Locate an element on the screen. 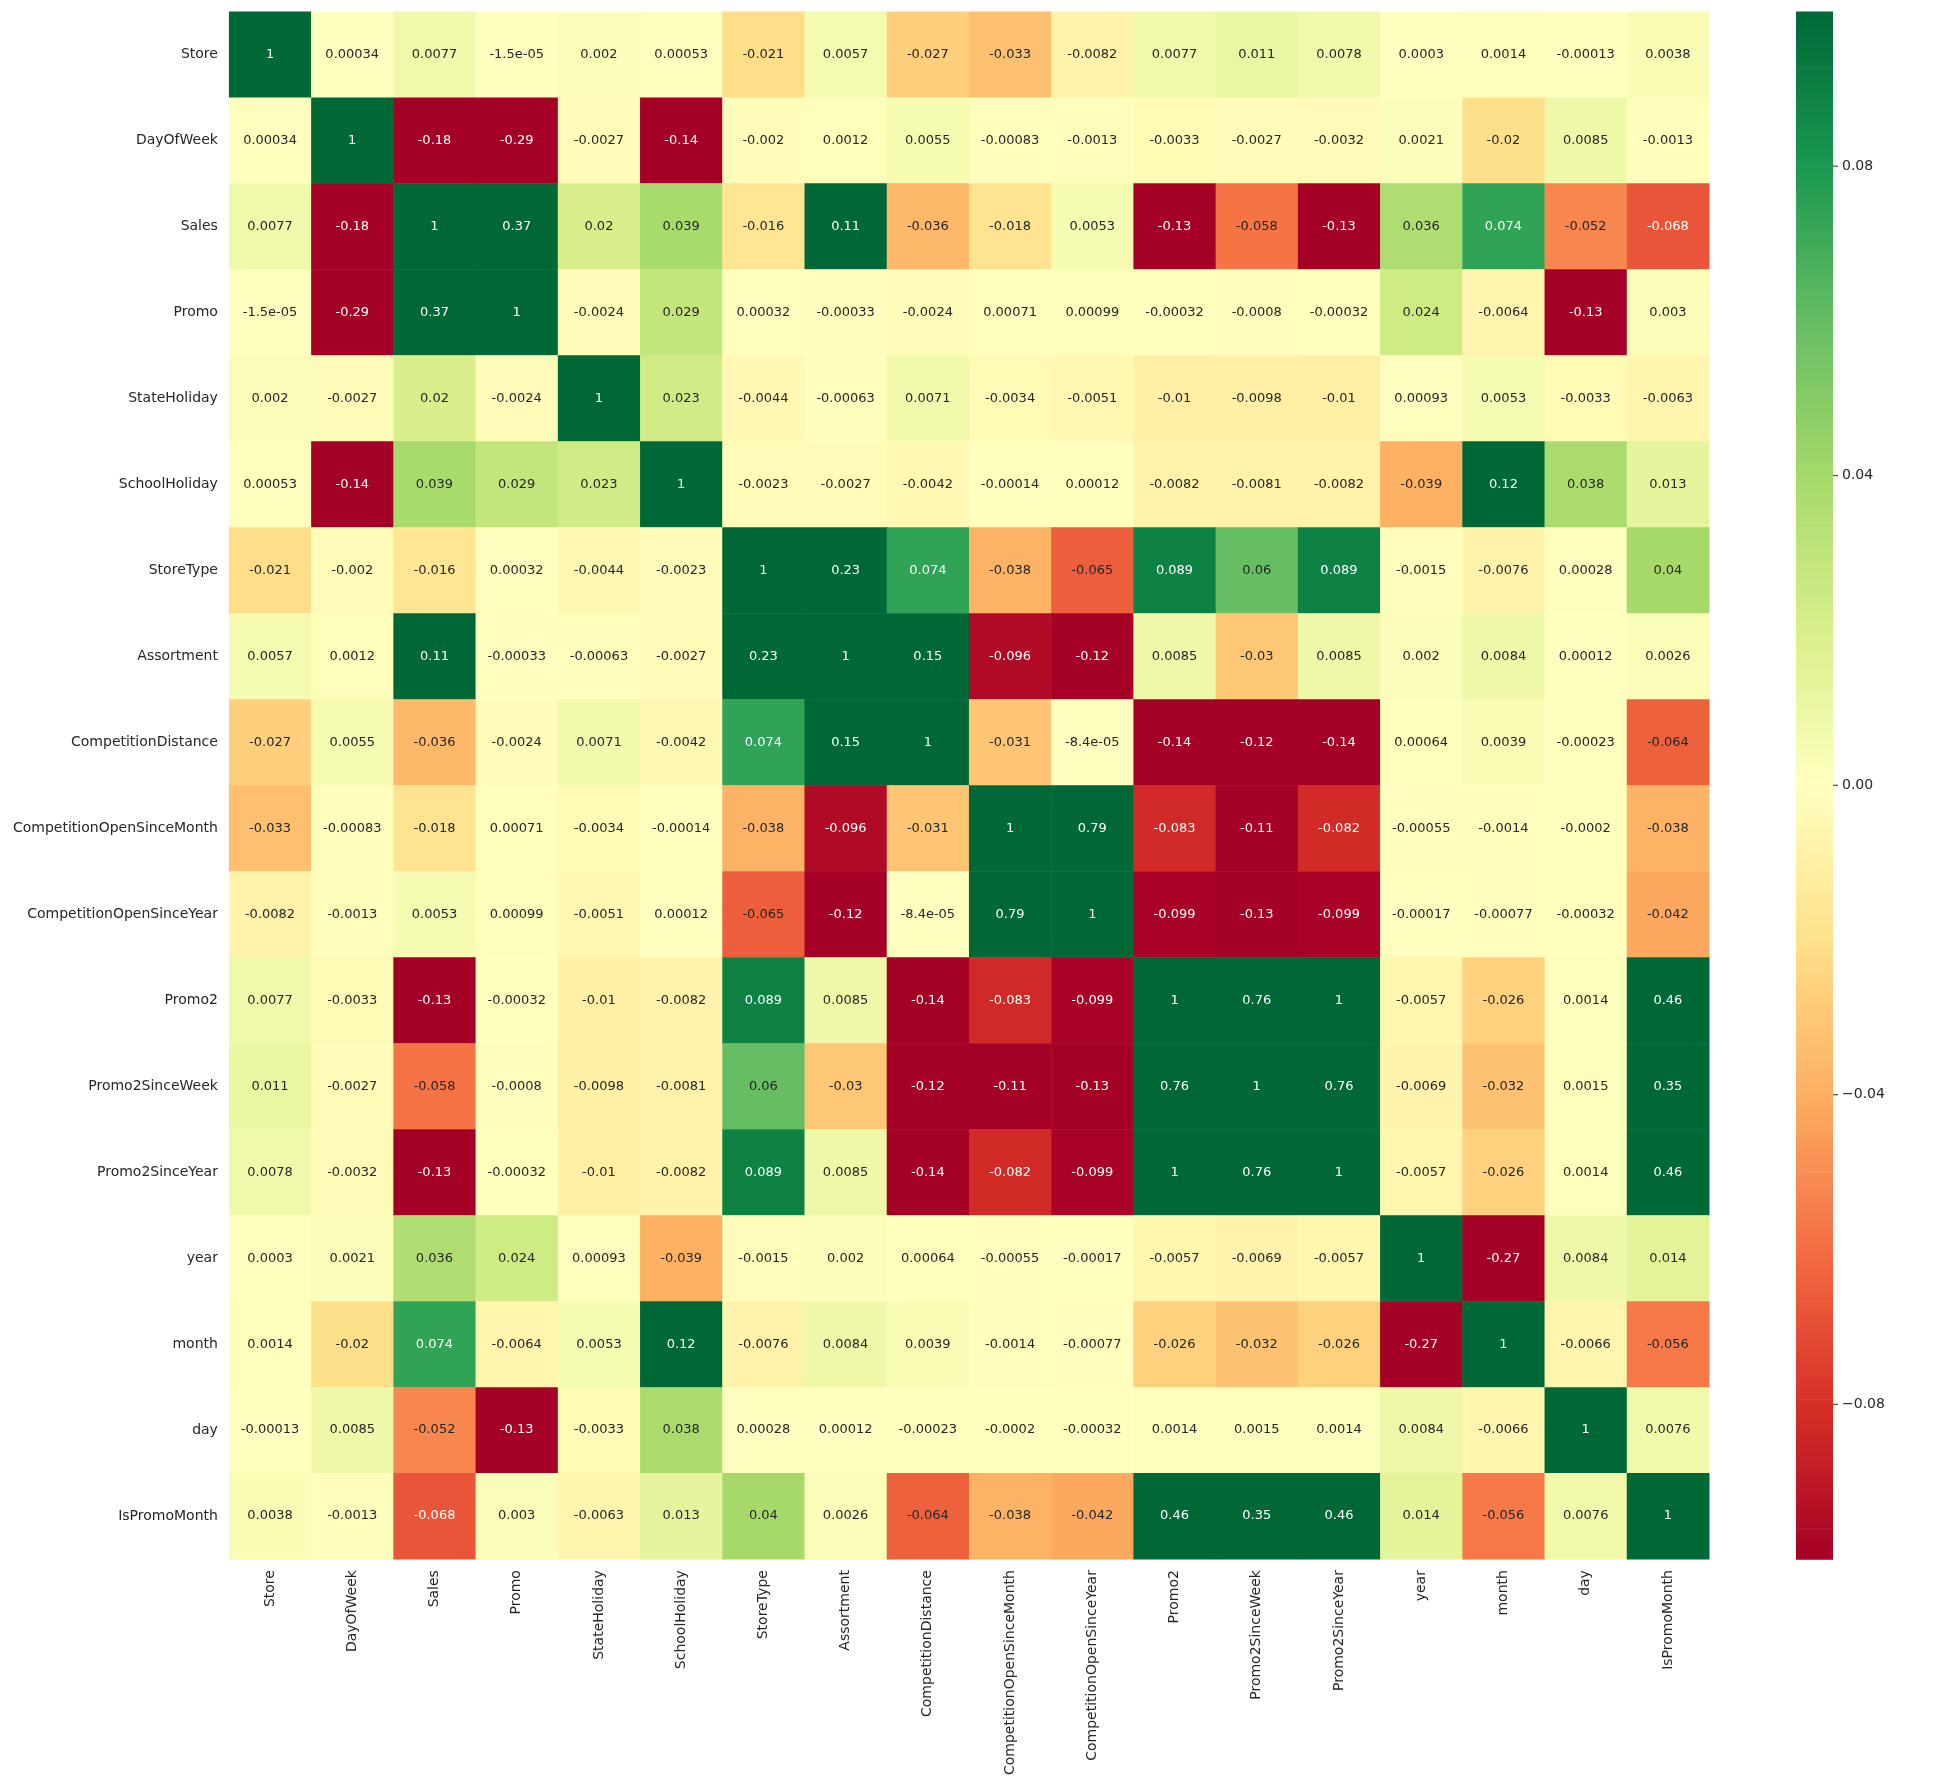  data-label: 0.00053 is located at coordinates (681, 53).